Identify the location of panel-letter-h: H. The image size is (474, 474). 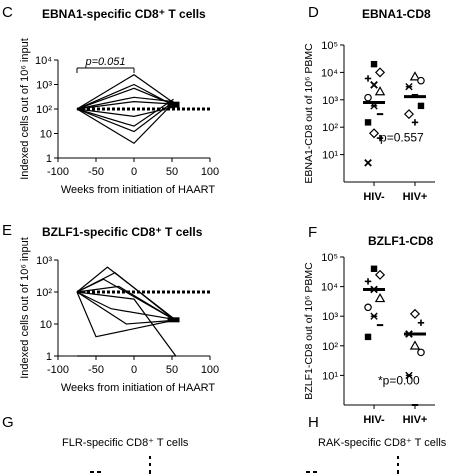
(313, 422).